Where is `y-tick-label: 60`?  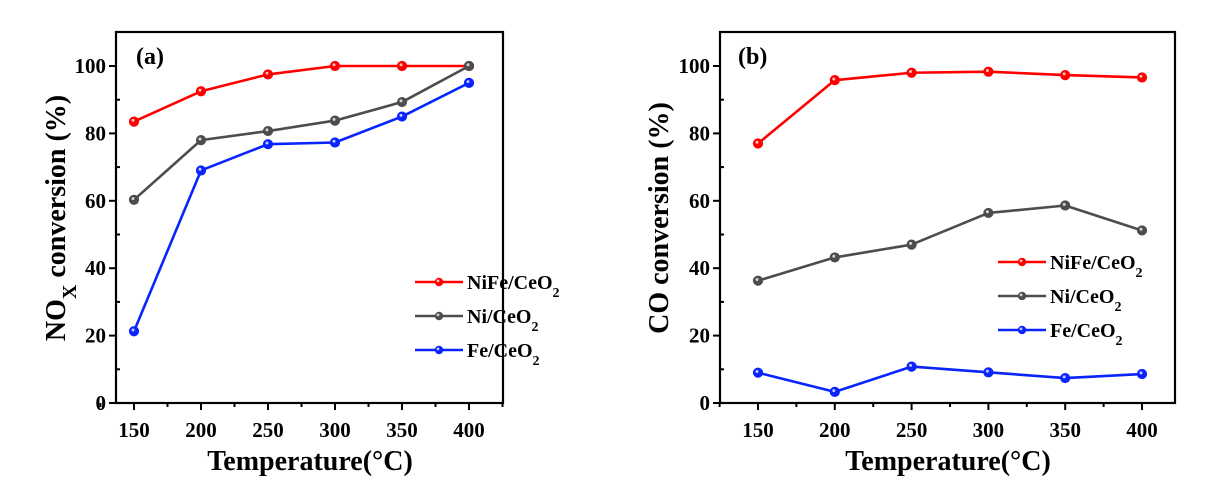
y-tick-label: 60 is located at coordinates (699, 201).